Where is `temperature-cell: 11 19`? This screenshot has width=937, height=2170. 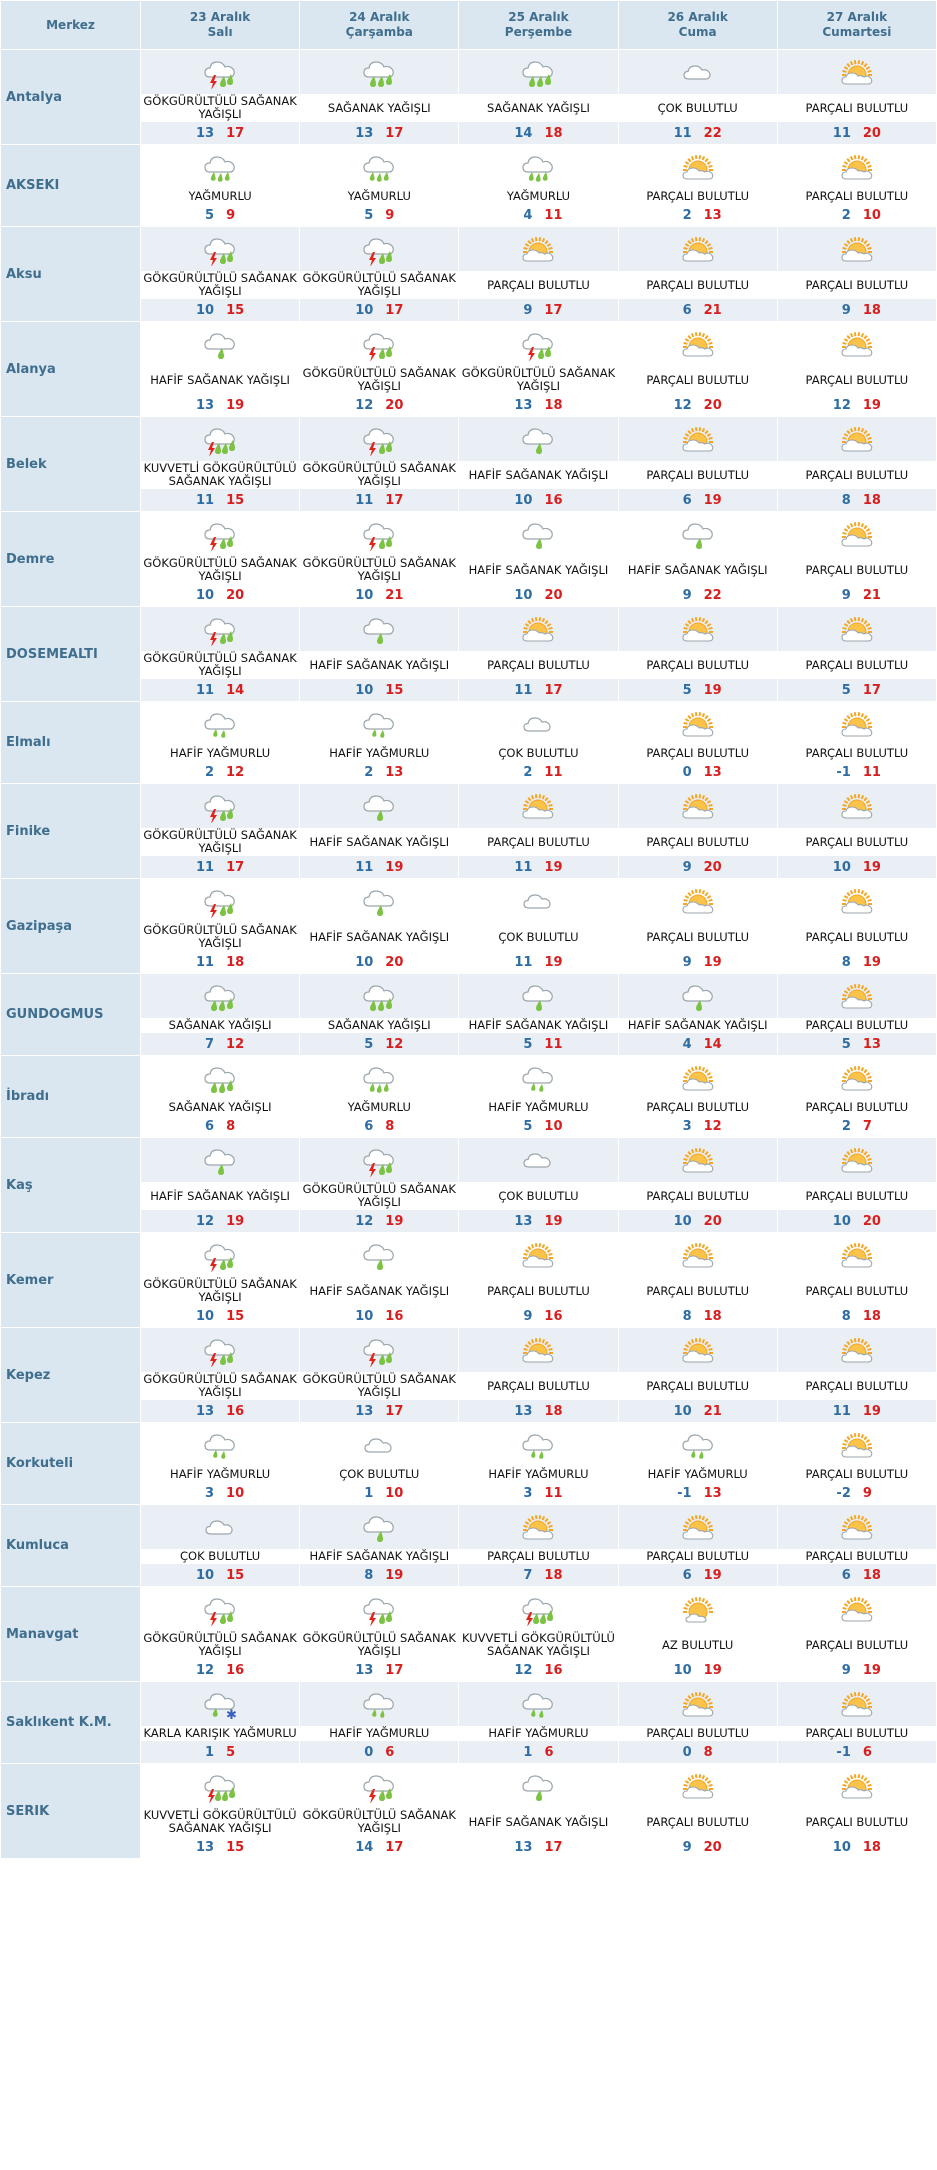 temperature-cell: 11 19 is located at coordinates (538, 962).